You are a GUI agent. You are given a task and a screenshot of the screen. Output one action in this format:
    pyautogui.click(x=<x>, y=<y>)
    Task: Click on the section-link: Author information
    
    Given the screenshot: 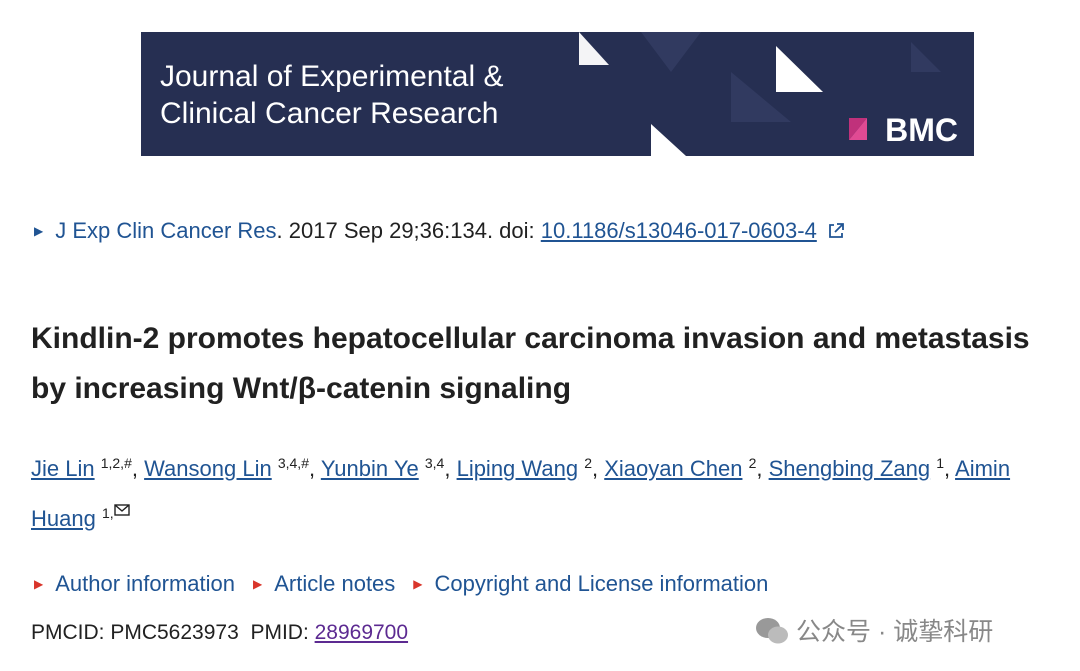 What is the action you would take?
    pyautogui.click(x=145, y=583)
    